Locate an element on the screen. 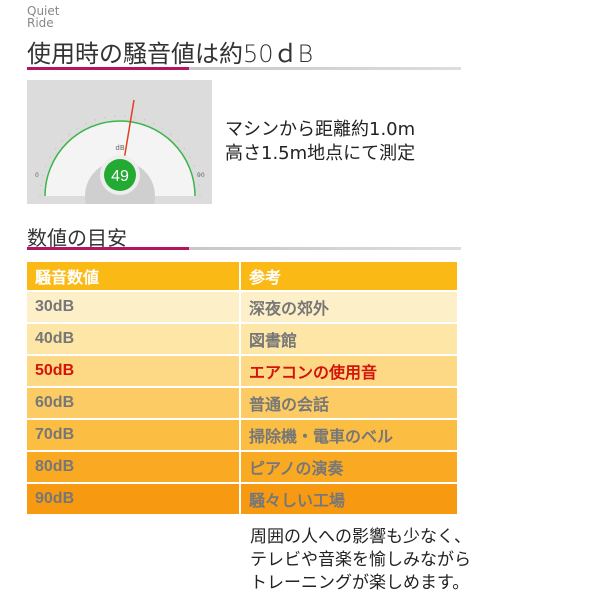  measurement-line1: マシンから距離約1.0m is located at coordinates (320, 129).